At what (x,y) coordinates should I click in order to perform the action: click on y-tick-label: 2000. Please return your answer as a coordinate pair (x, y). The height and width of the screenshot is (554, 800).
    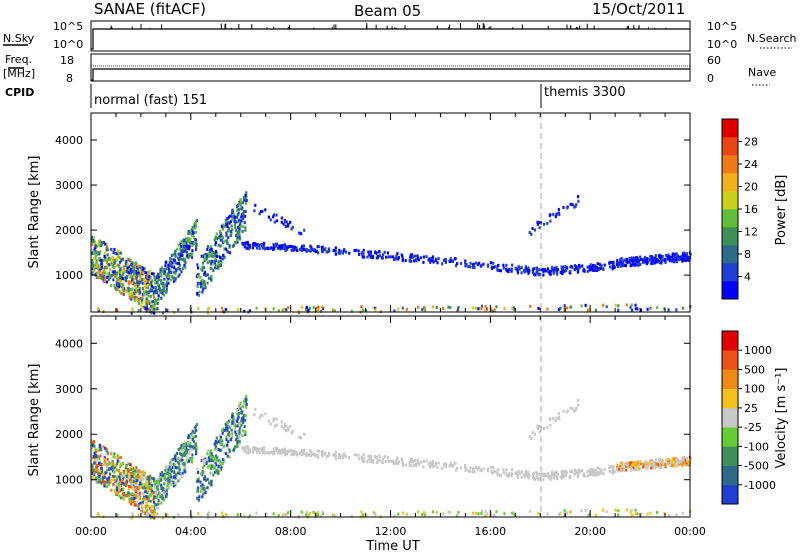
    Looking at the image, I should click on (69, 434).